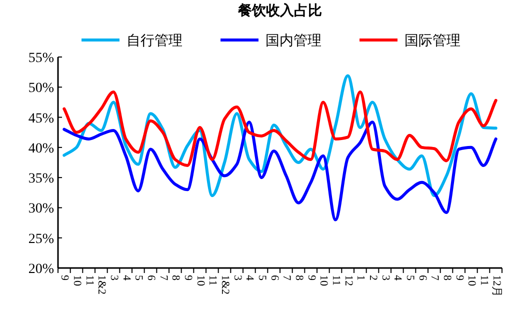 This screenshot has width=520, height=324. Describe the element at coordinates (41, 88) in the screenshot. I see `y-tick-label: 50%` at that location.